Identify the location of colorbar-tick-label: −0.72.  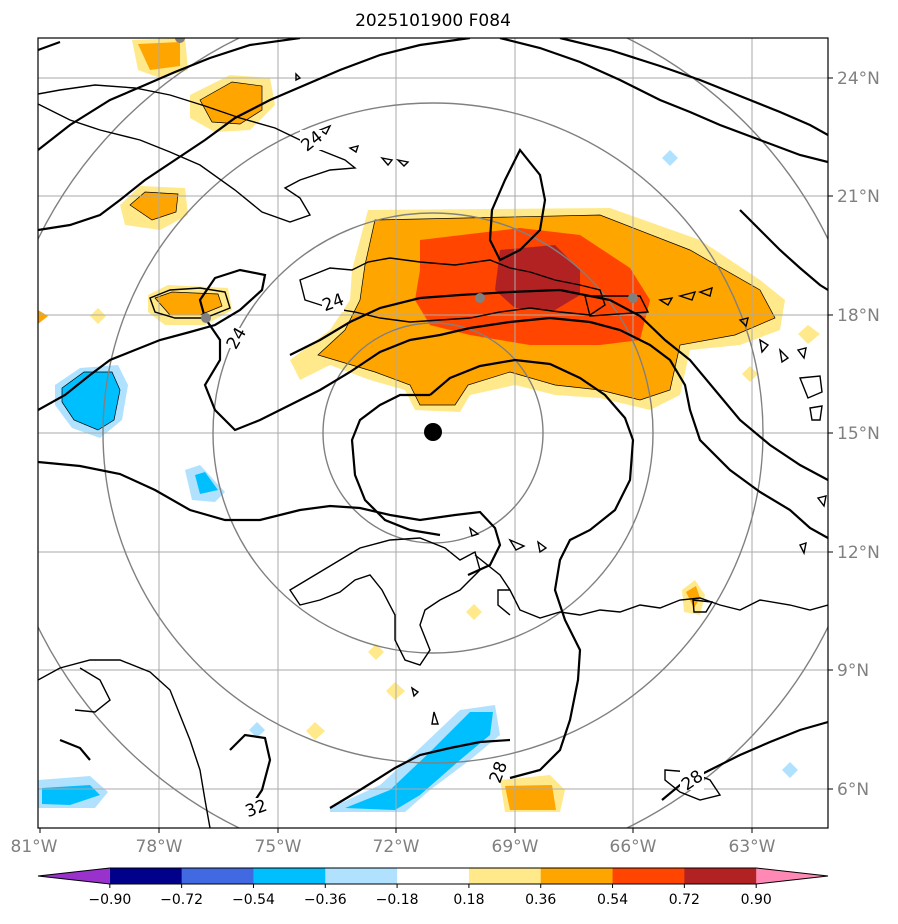
(181, 900).